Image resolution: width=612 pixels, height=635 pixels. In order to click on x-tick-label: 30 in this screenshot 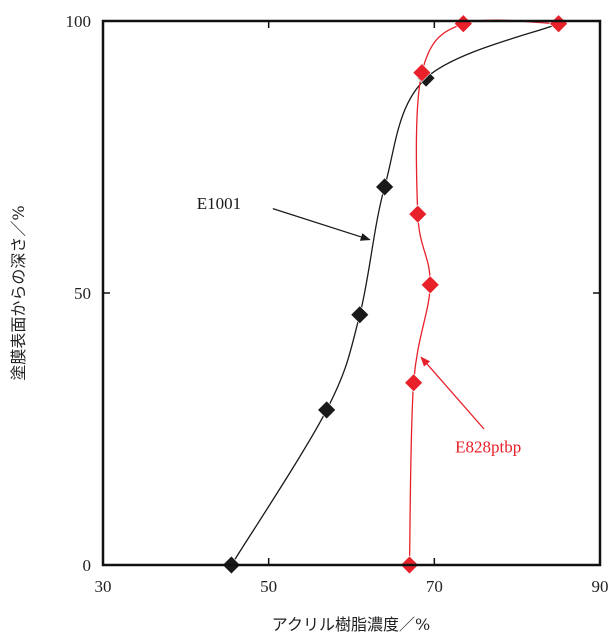, I will do `click(103, 586)`.